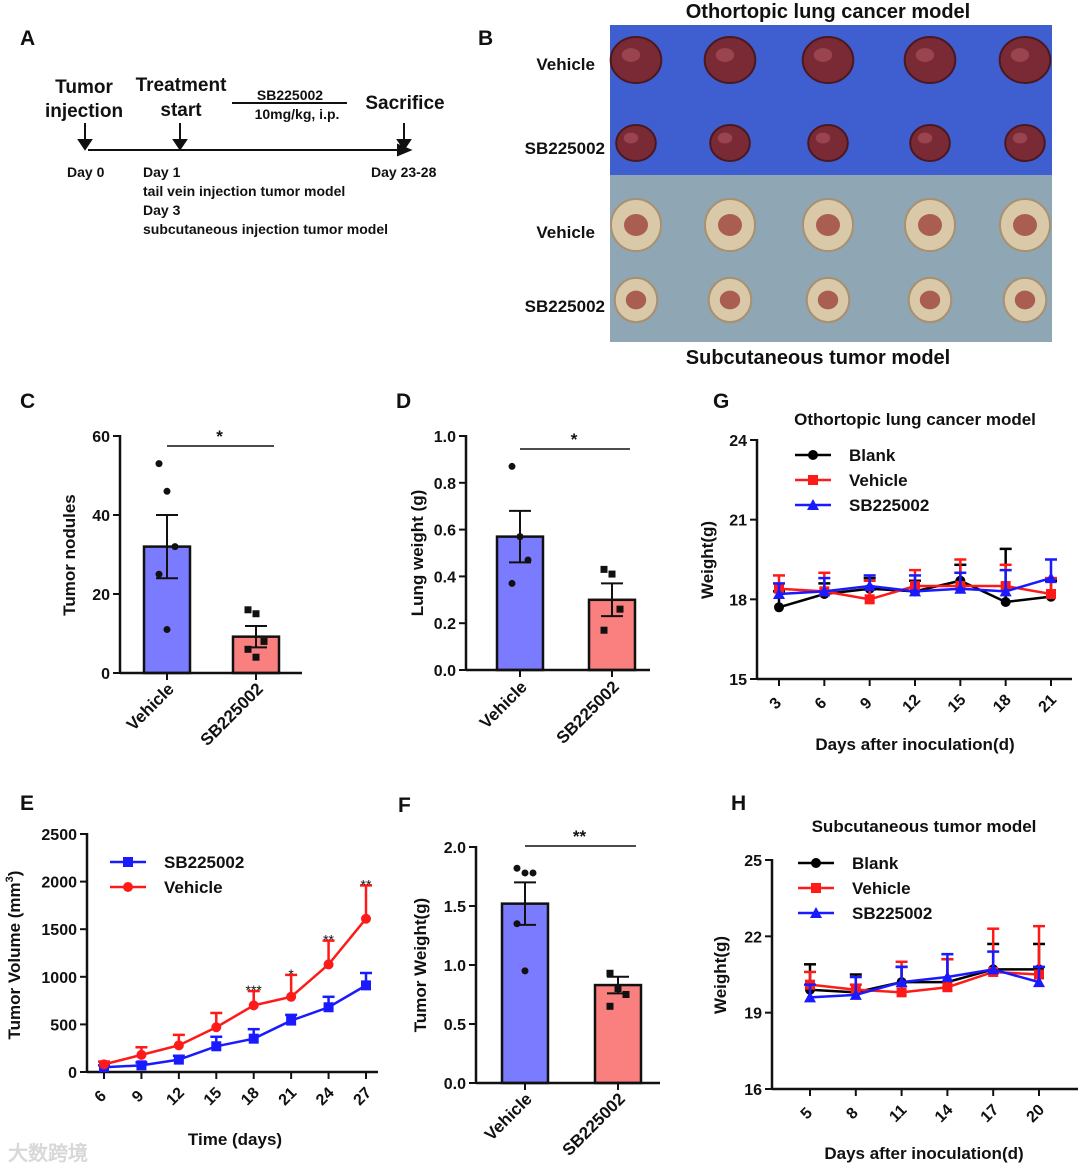  What do you see at coordinates (204, 862) in the screenshot?
I see `legend-label: SB225002` at bounding box center [204, 862].